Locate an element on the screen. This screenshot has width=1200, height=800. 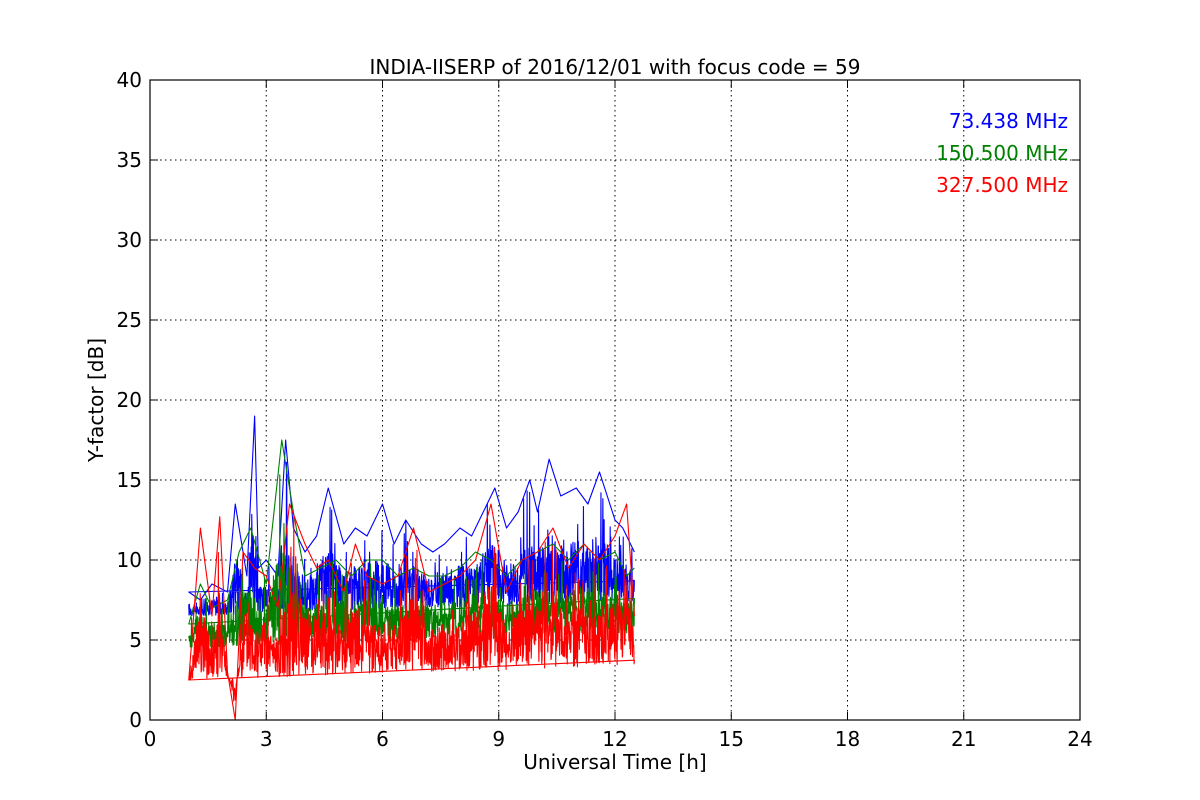
series-layer is located at coordinates (411, 568).